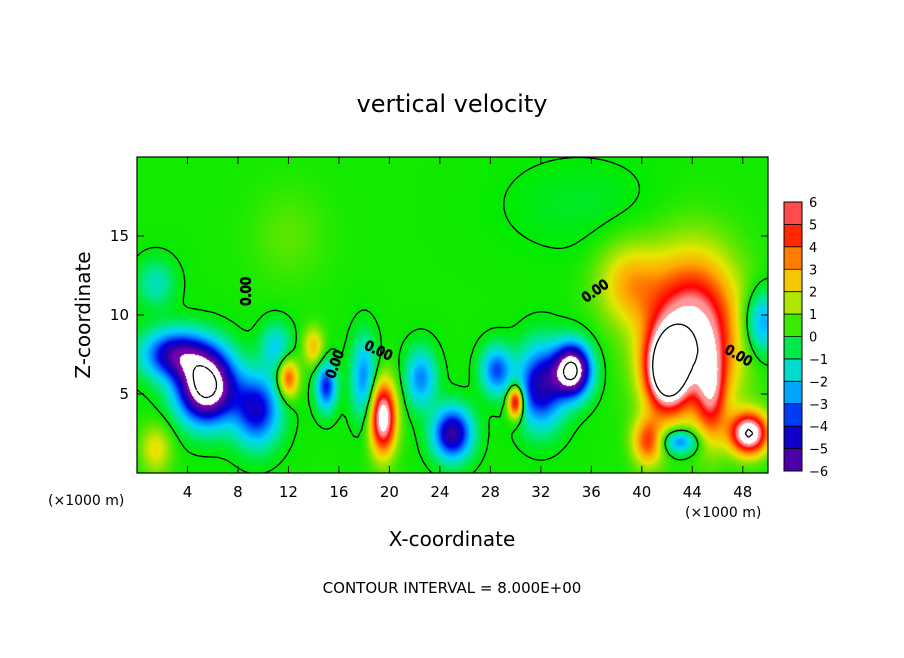 Image resolution: width=904 pixels, height=658 pixels. Describe the element at coordinates (818, 427) in the screenshot. I see `colorbar-tick-label-10: −4` at that location.